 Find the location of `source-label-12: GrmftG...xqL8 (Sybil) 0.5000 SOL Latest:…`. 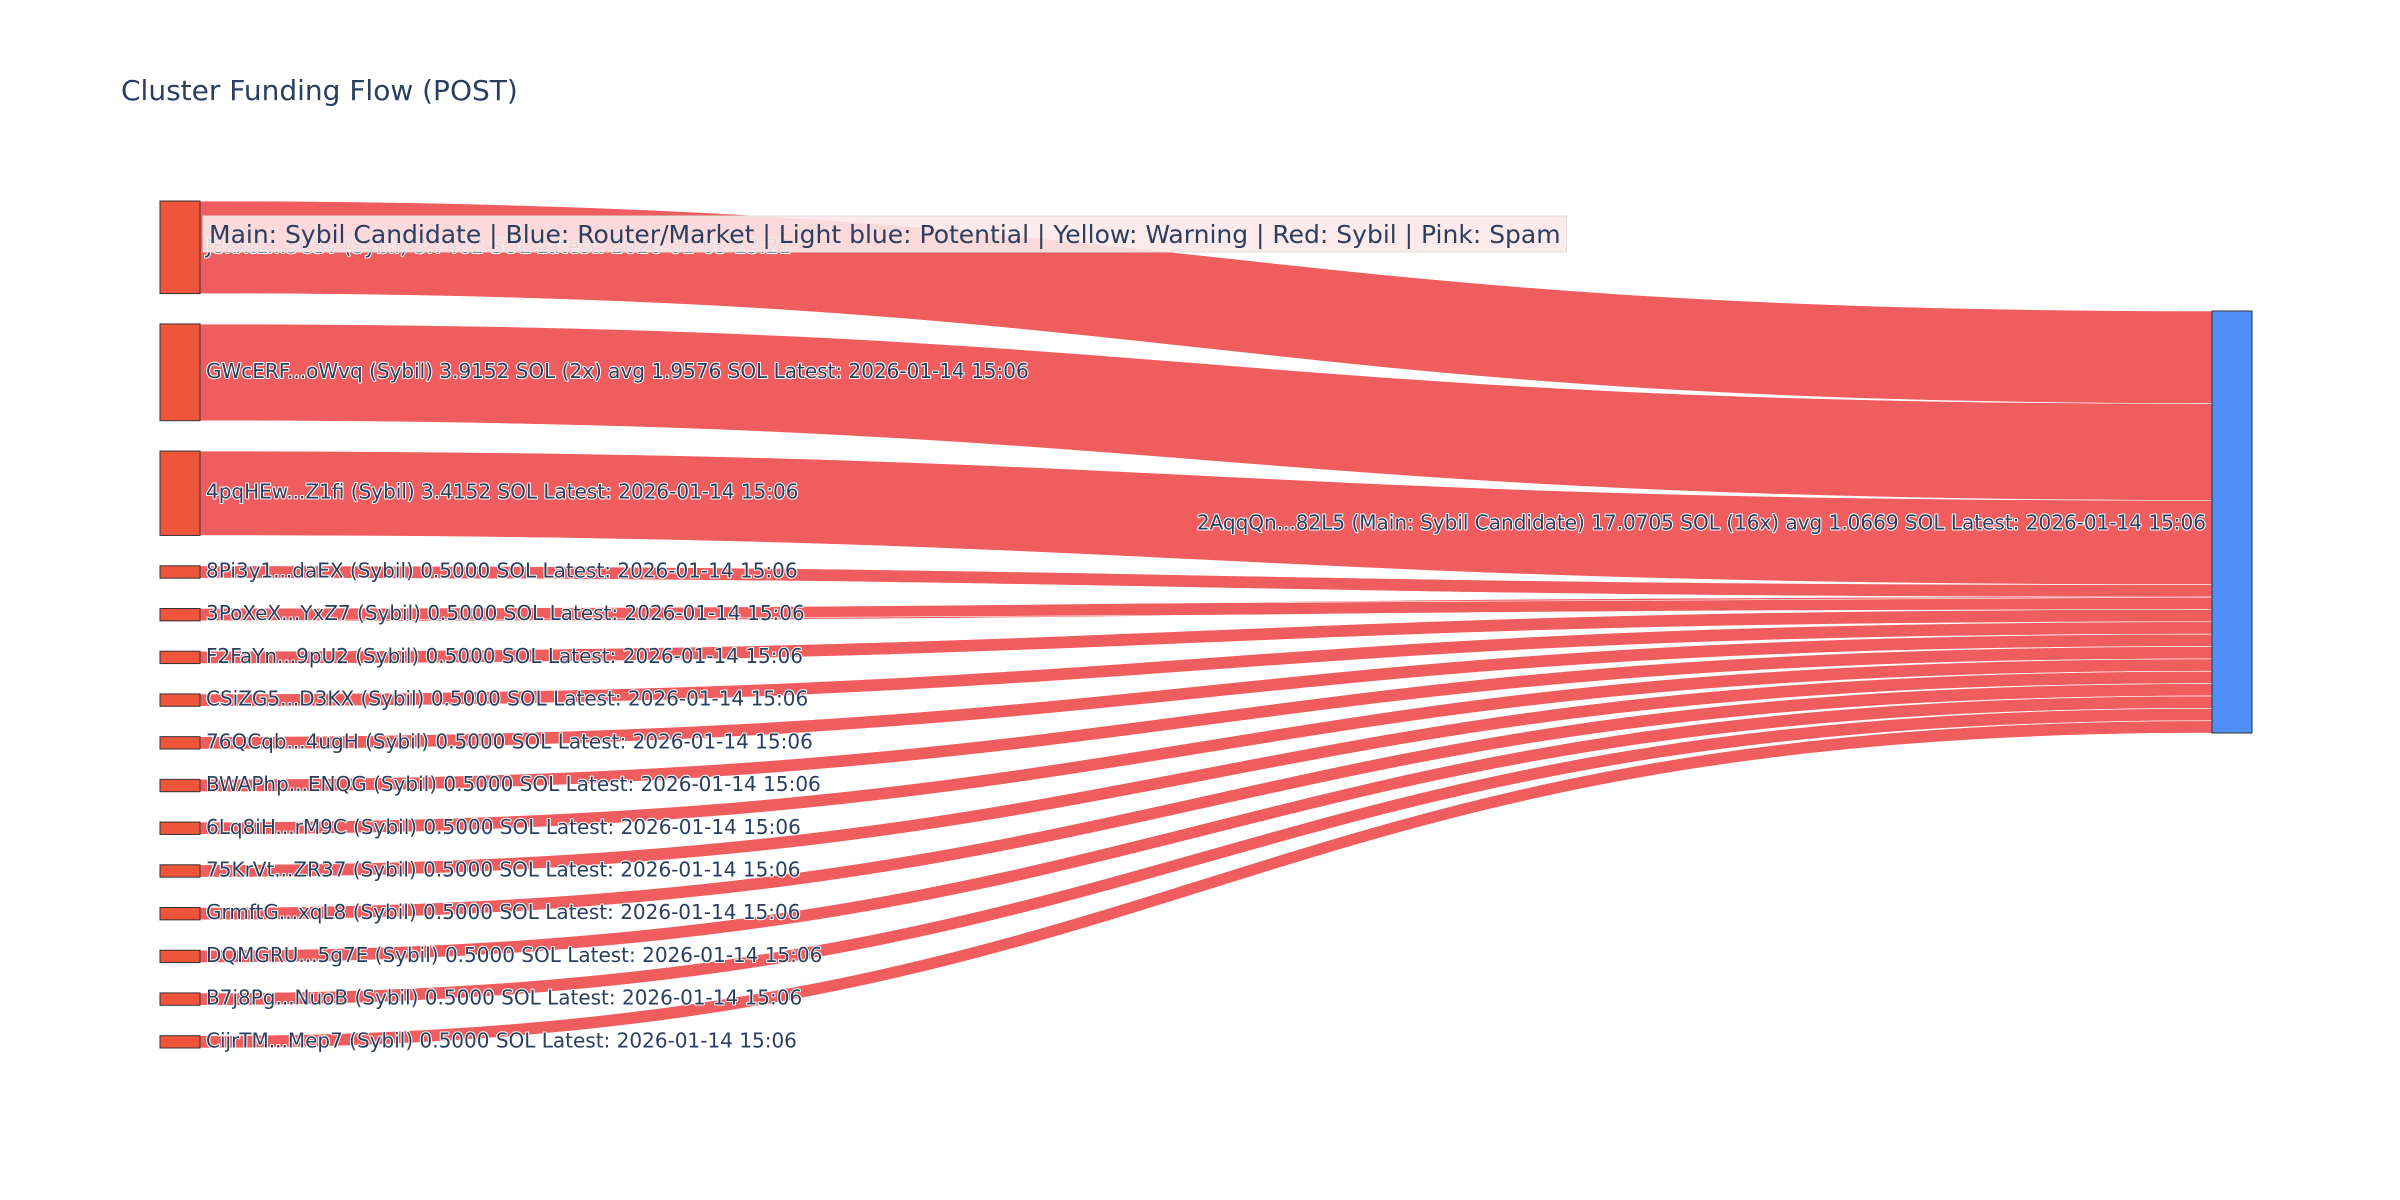

source-label-12: GrmftG...xqL8 (Sybil) 0.5000 SOL Latest:… is located at coordinates (503, 912).